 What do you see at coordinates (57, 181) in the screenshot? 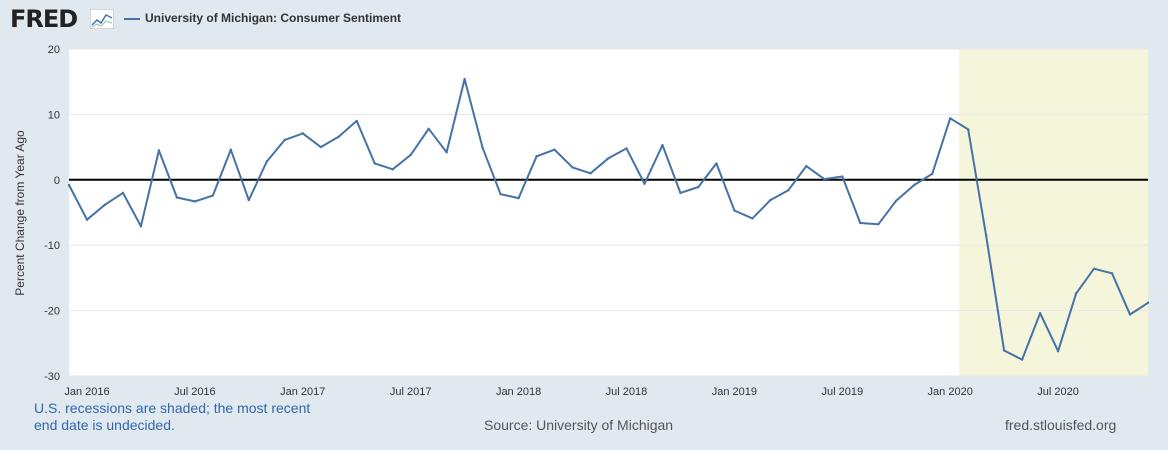
I see `y-tick-label: 0` at bounding box center [57, 181].